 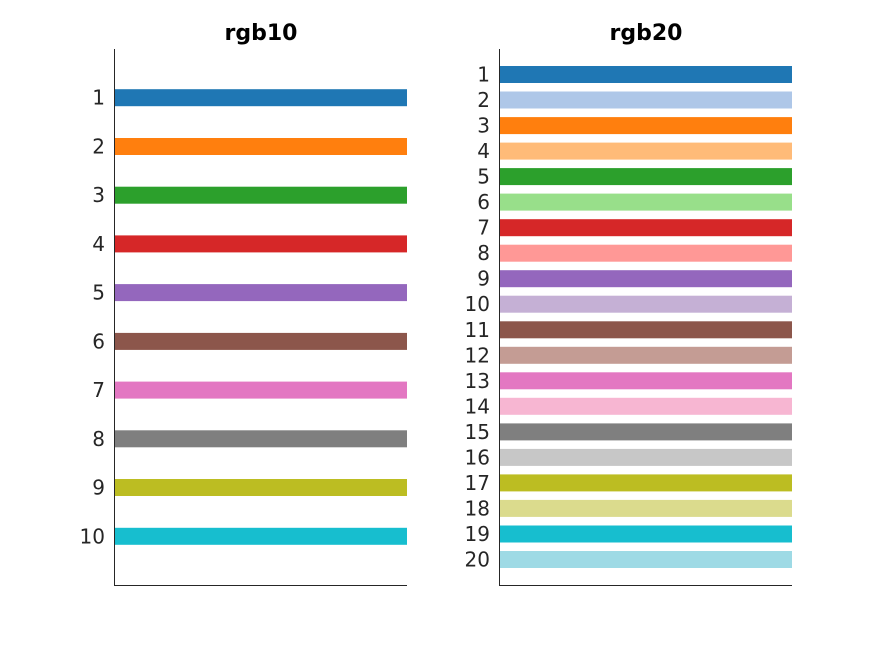 What do you see at coordinates (98, 293) in the screenshot?
I see `tick-label-rgb10-5: 5` at bounding box center [98, 293].